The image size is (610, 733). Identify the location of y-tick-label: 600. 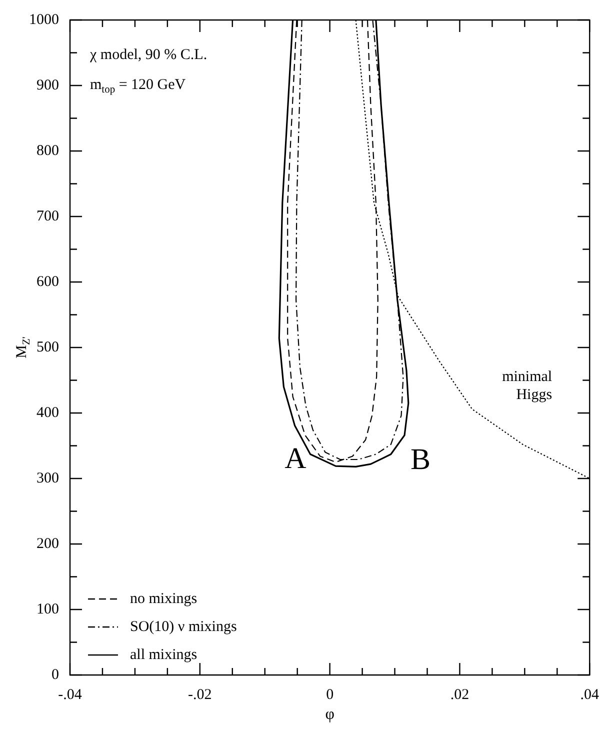
(47, 282).